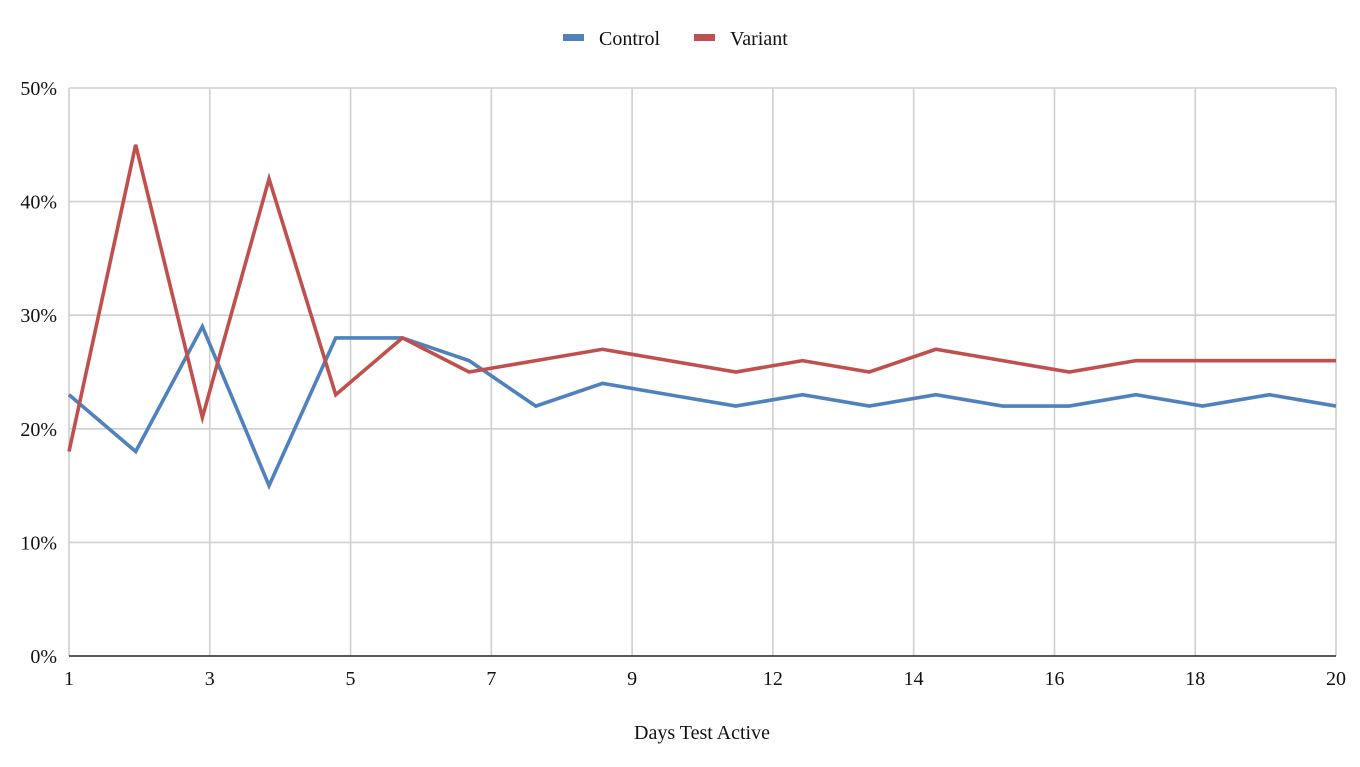 This screenshot has height=767, width=1360. What do you see at coordinates (38, 203) in the screenshot?
I see `y-tick-label: 40%` at bounding box center [38, 203].